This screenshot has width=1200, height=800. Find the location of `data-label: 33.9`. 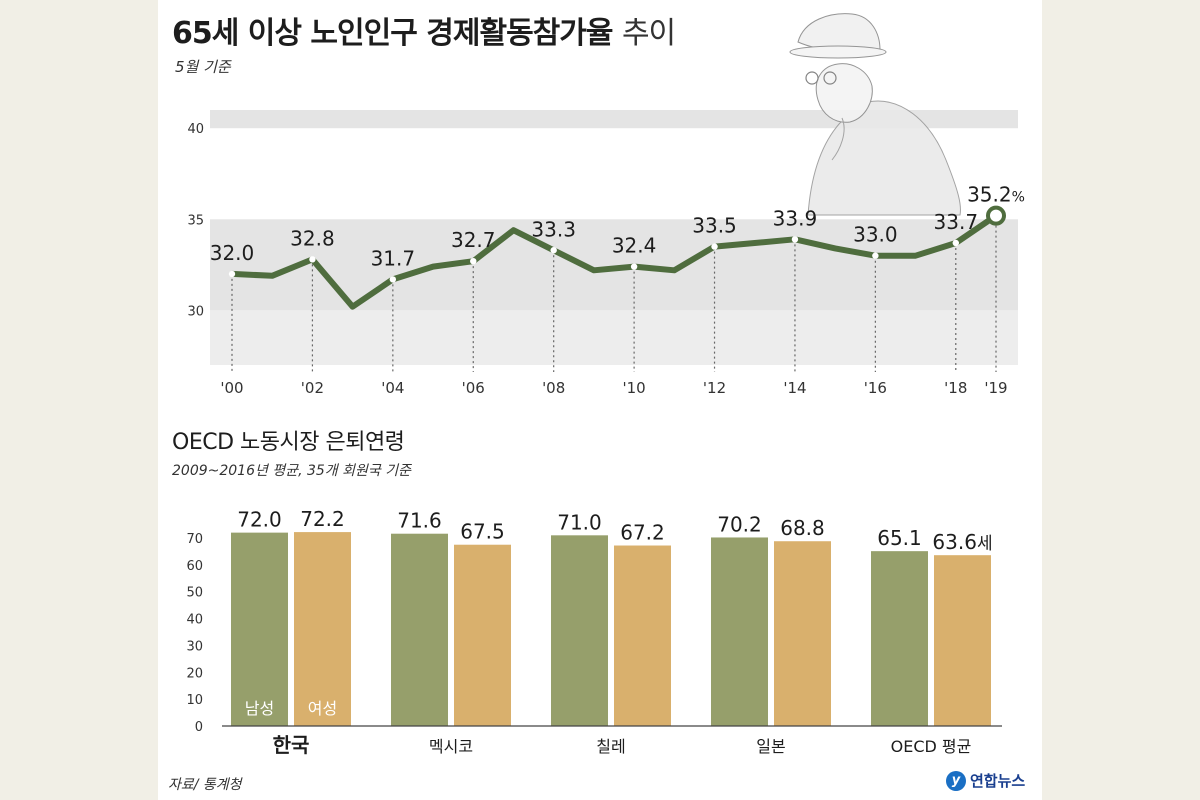

data-label: 33.9 is located at coordinates (795, 218).